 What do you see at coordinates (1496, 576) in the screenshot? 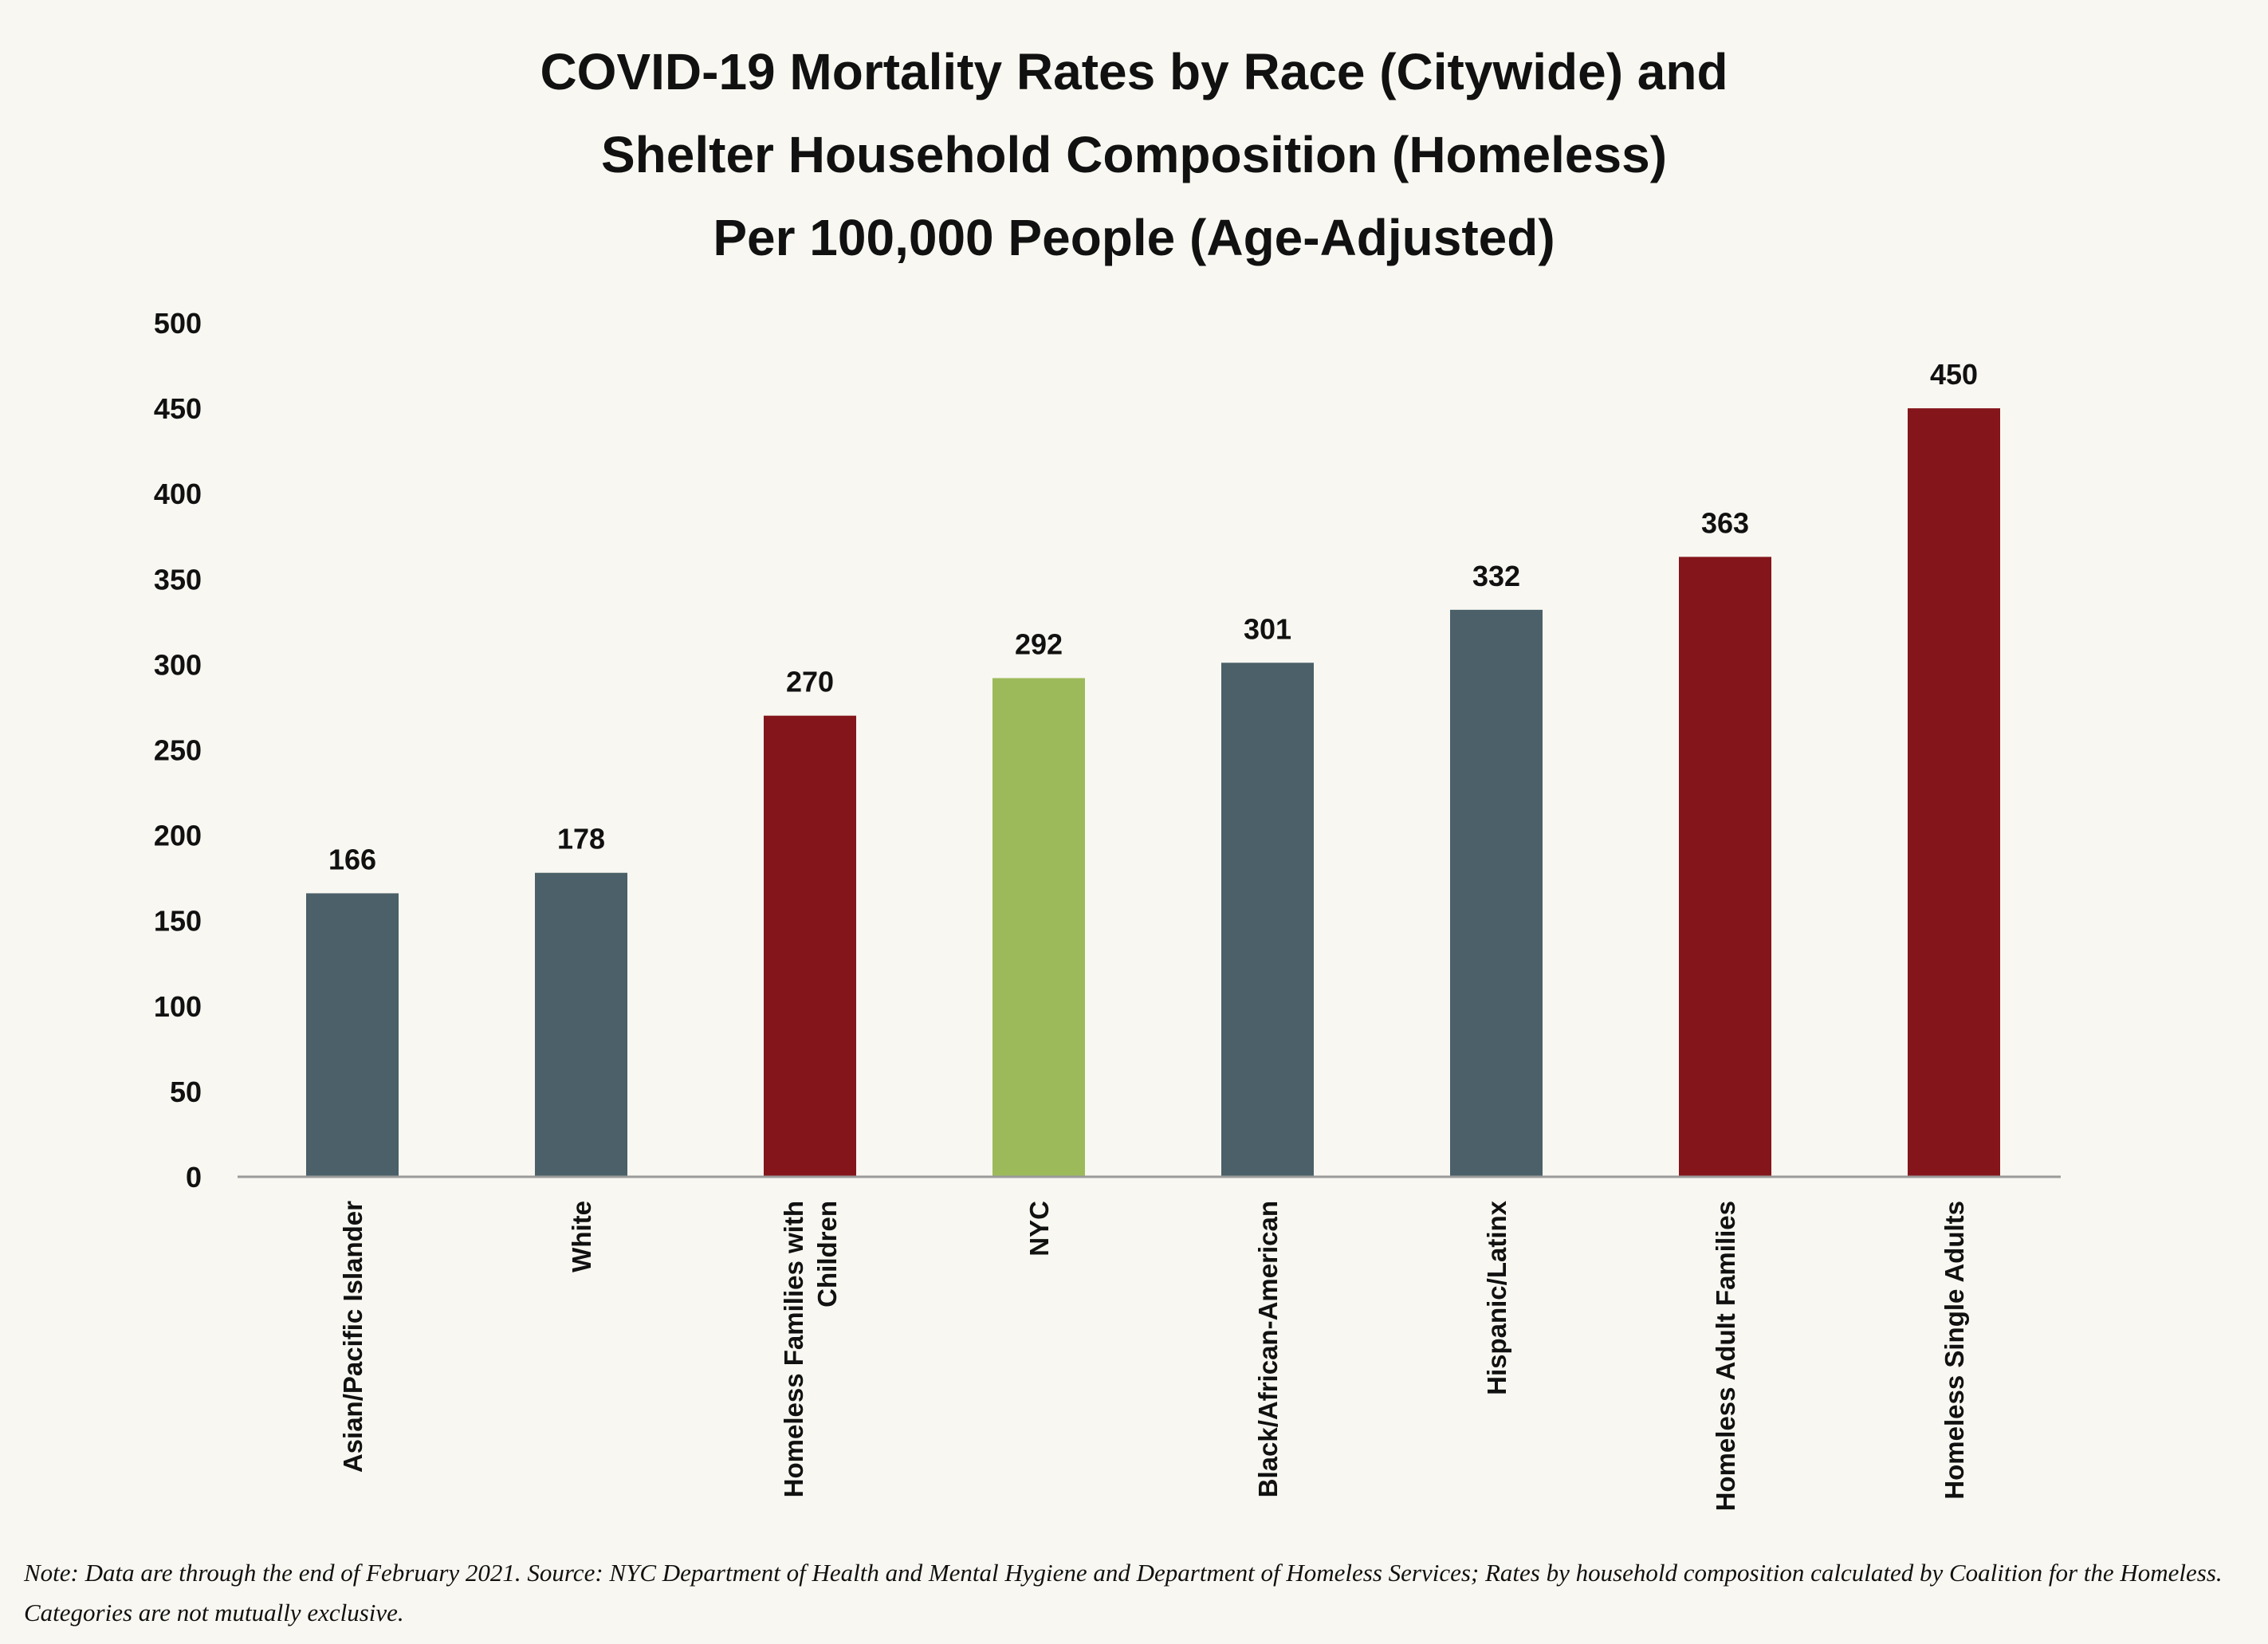
I see `data-label: 332` at bounding box center [1496, 576].